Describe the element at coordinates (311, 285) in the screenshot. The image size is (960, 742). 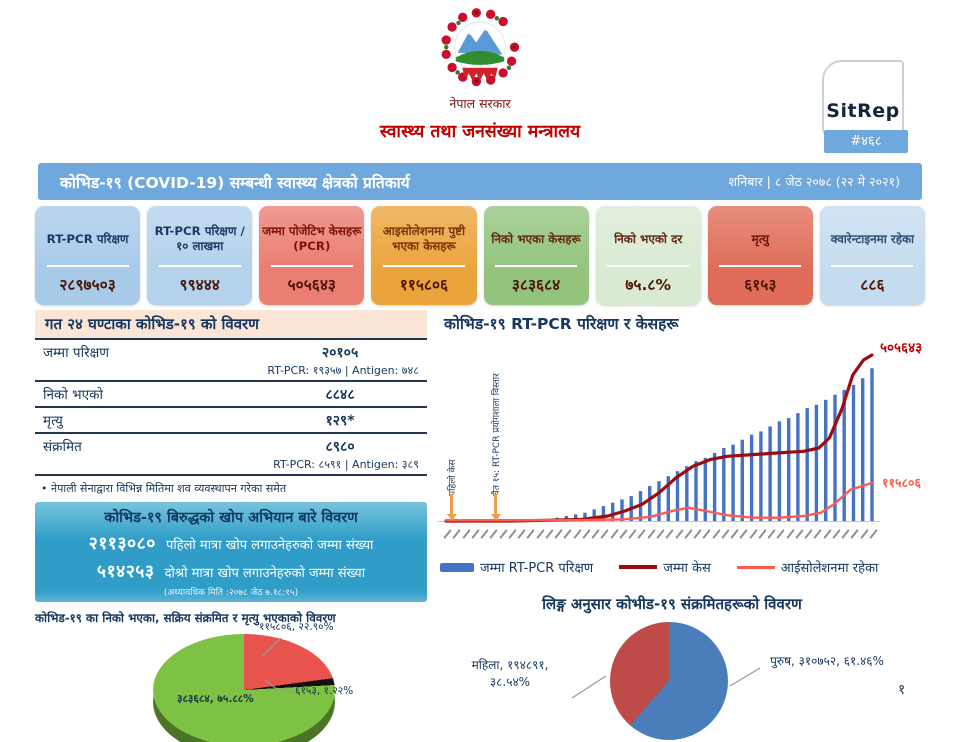
I see `stat-card-value: ५०५६४३` at that location.